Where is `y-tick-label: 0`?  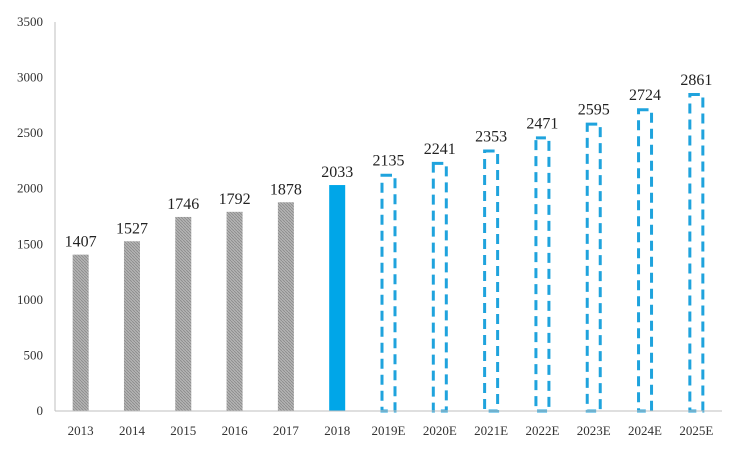
y-tick-label: 0 is located at coordinates (40, 410).